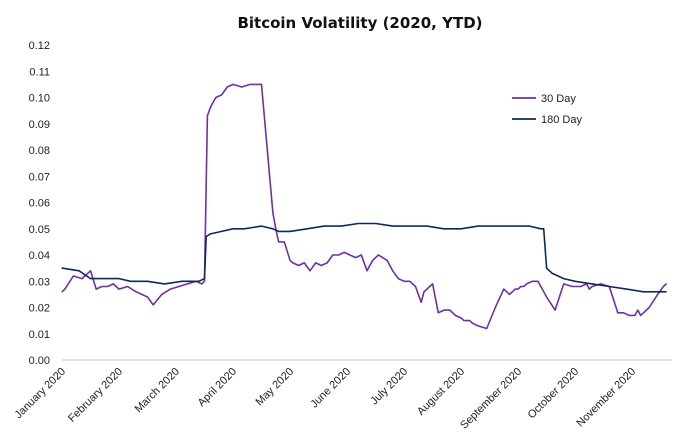 The image size is (693, 440). I want to click on y-tick-label: 0.00, so click(39, 361).